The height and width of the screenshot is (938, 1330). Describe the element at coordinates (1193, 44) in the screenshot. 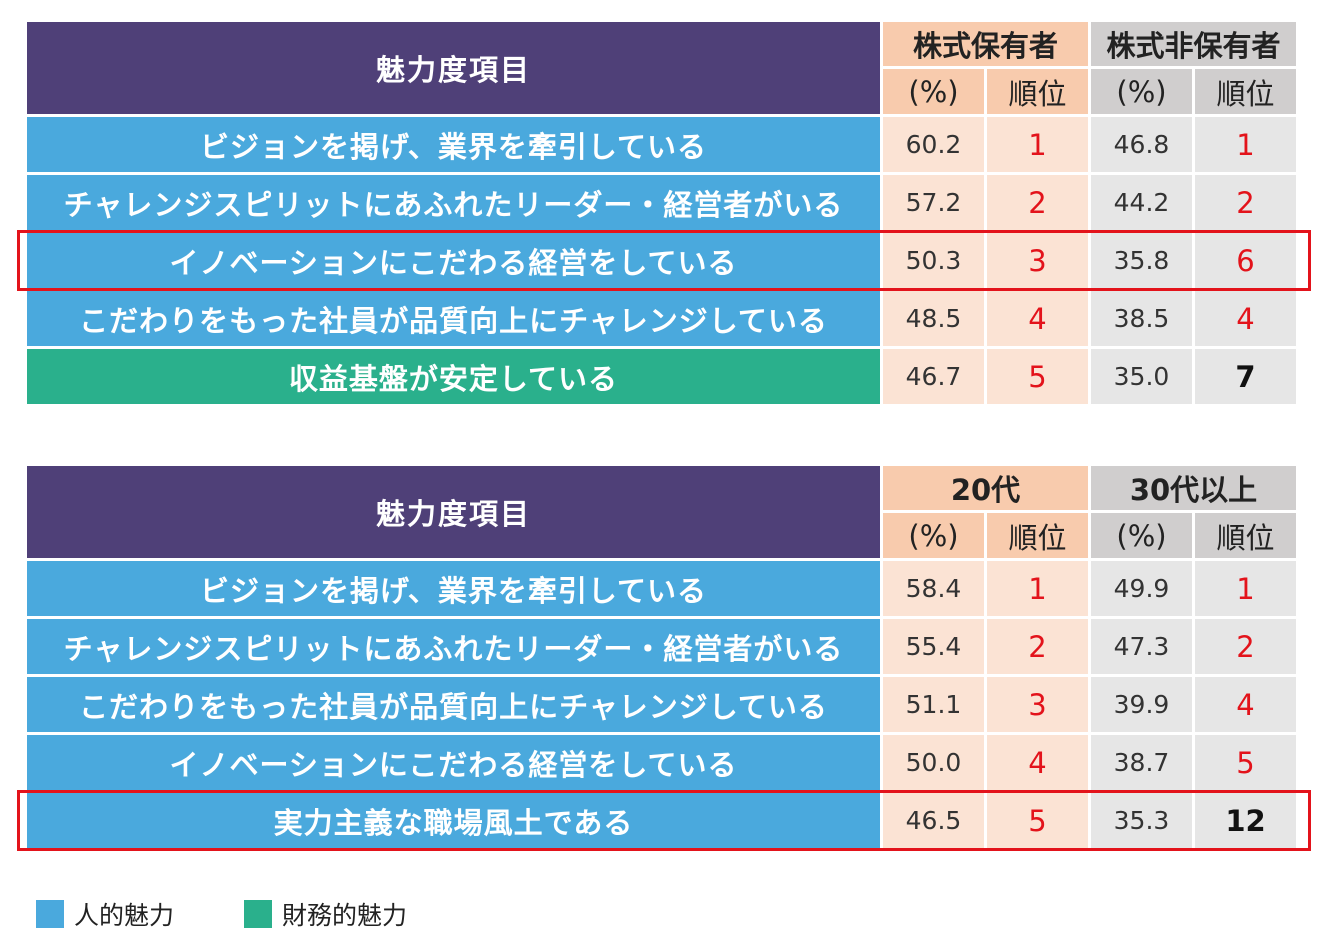

I see `group-title: 株式非保有者` at that location.